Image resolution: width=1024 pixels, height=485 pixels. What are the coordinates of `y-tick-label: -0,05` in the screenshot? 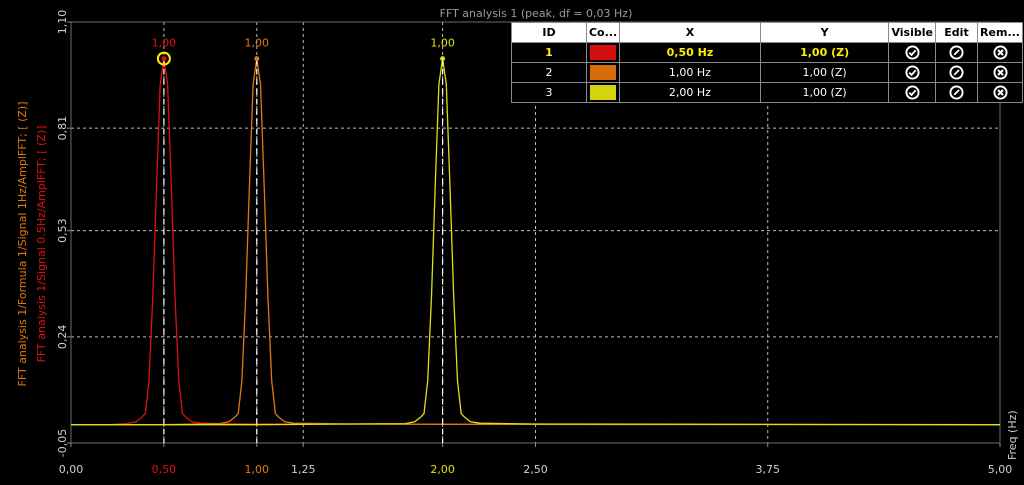 It's located at (62, 443).